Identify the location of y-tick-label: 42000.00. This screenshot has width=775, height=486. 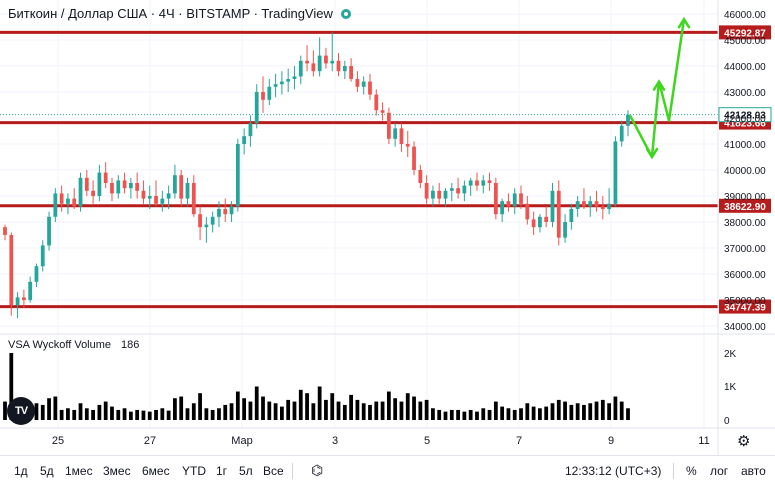
(745, 119).